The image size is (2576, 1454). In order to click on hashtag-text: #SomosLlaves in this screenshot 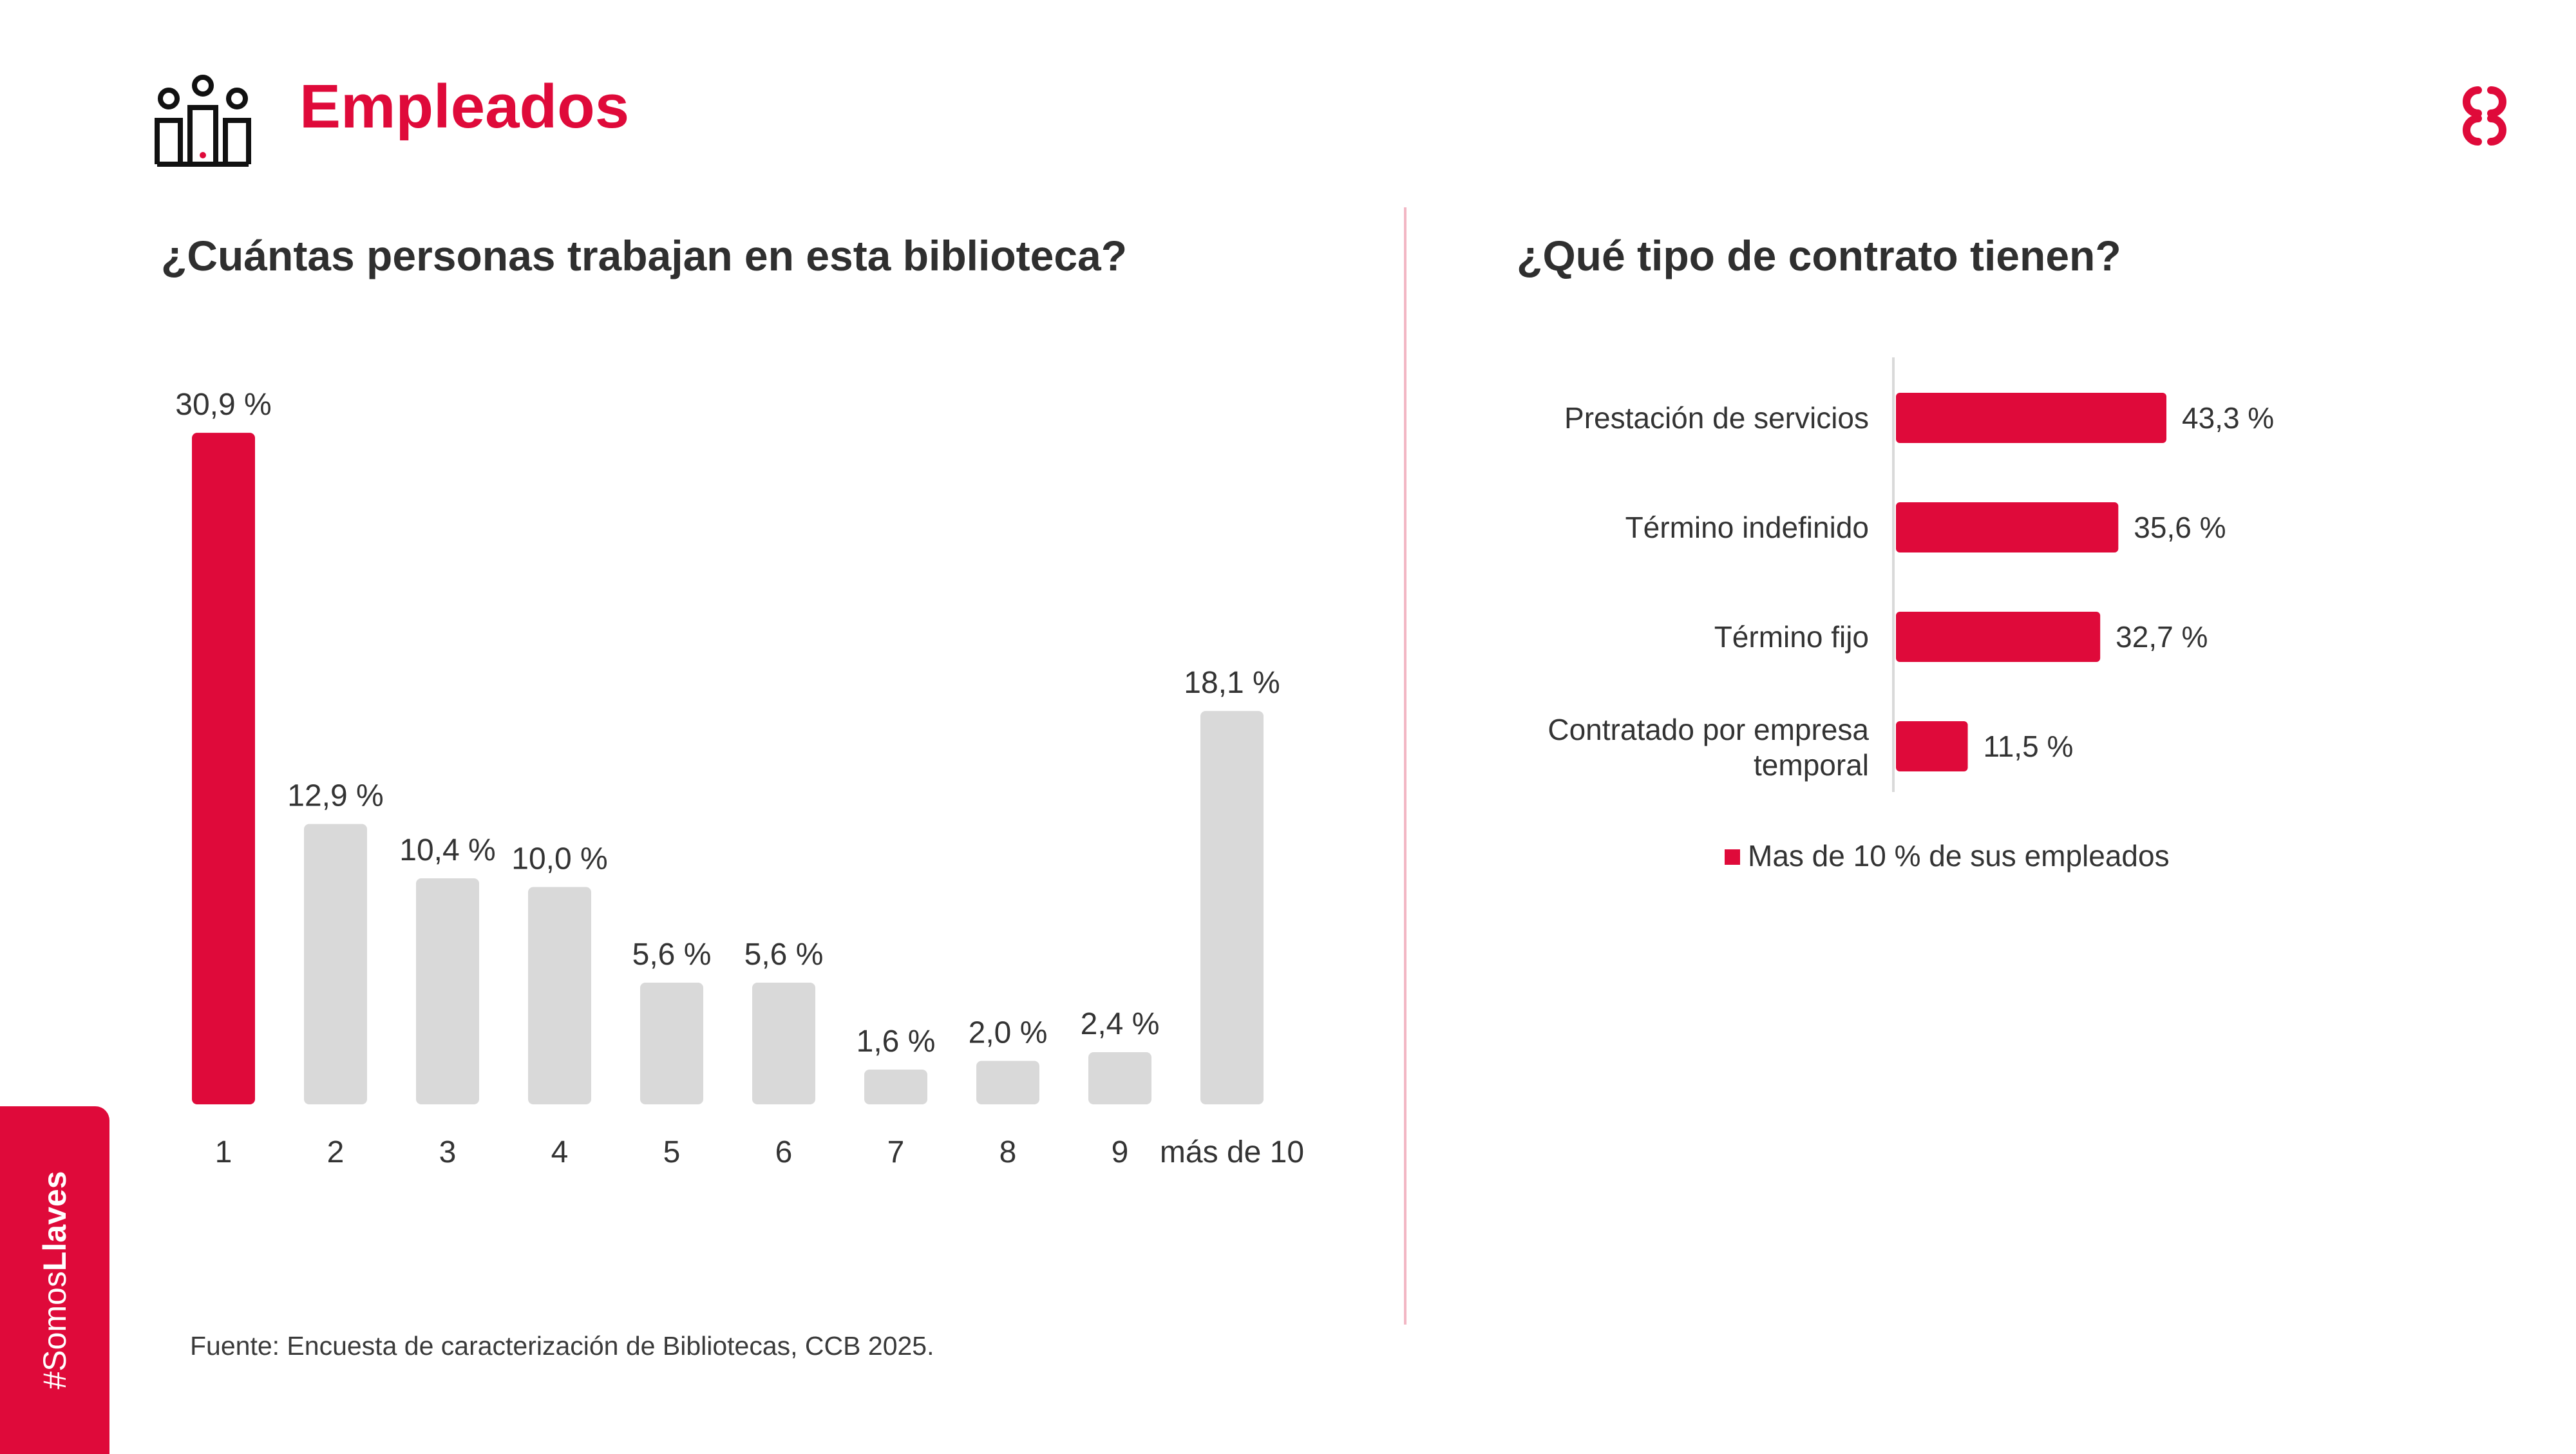, I will do `click(55, 1280)`.